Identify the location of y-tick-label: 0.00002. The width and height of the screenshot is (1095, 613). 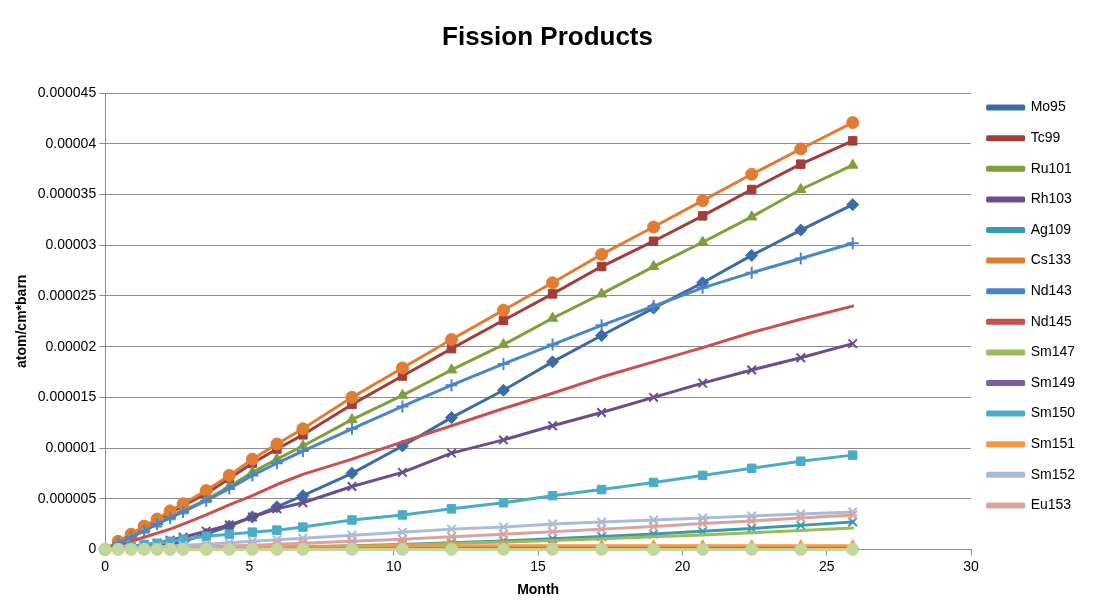
(71, 345).